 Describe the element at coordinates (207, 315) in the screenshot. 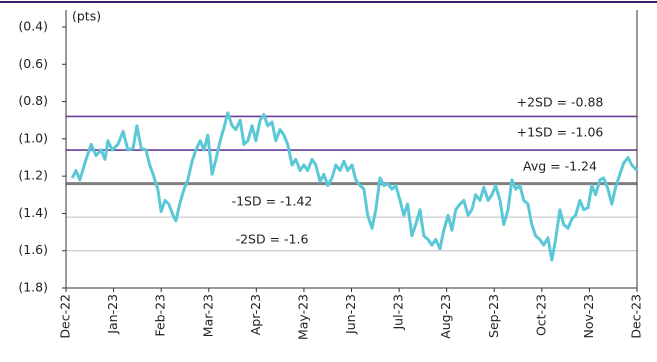

I see `x-tick-label: Mar-23` at that location.